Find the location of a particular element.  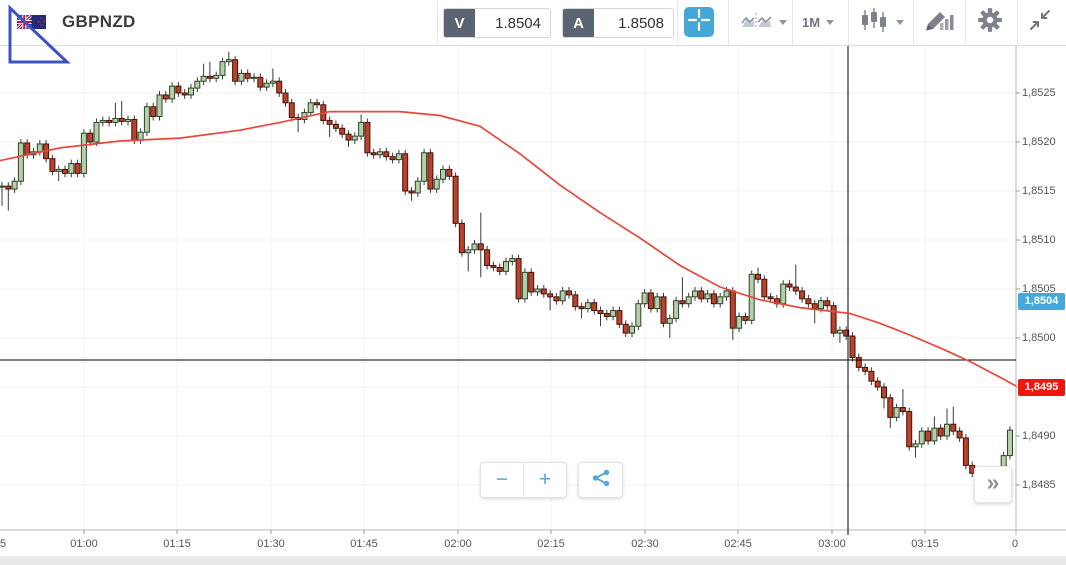

ma-price-marker: 1,8495 is located at coordinates (1041, 387).